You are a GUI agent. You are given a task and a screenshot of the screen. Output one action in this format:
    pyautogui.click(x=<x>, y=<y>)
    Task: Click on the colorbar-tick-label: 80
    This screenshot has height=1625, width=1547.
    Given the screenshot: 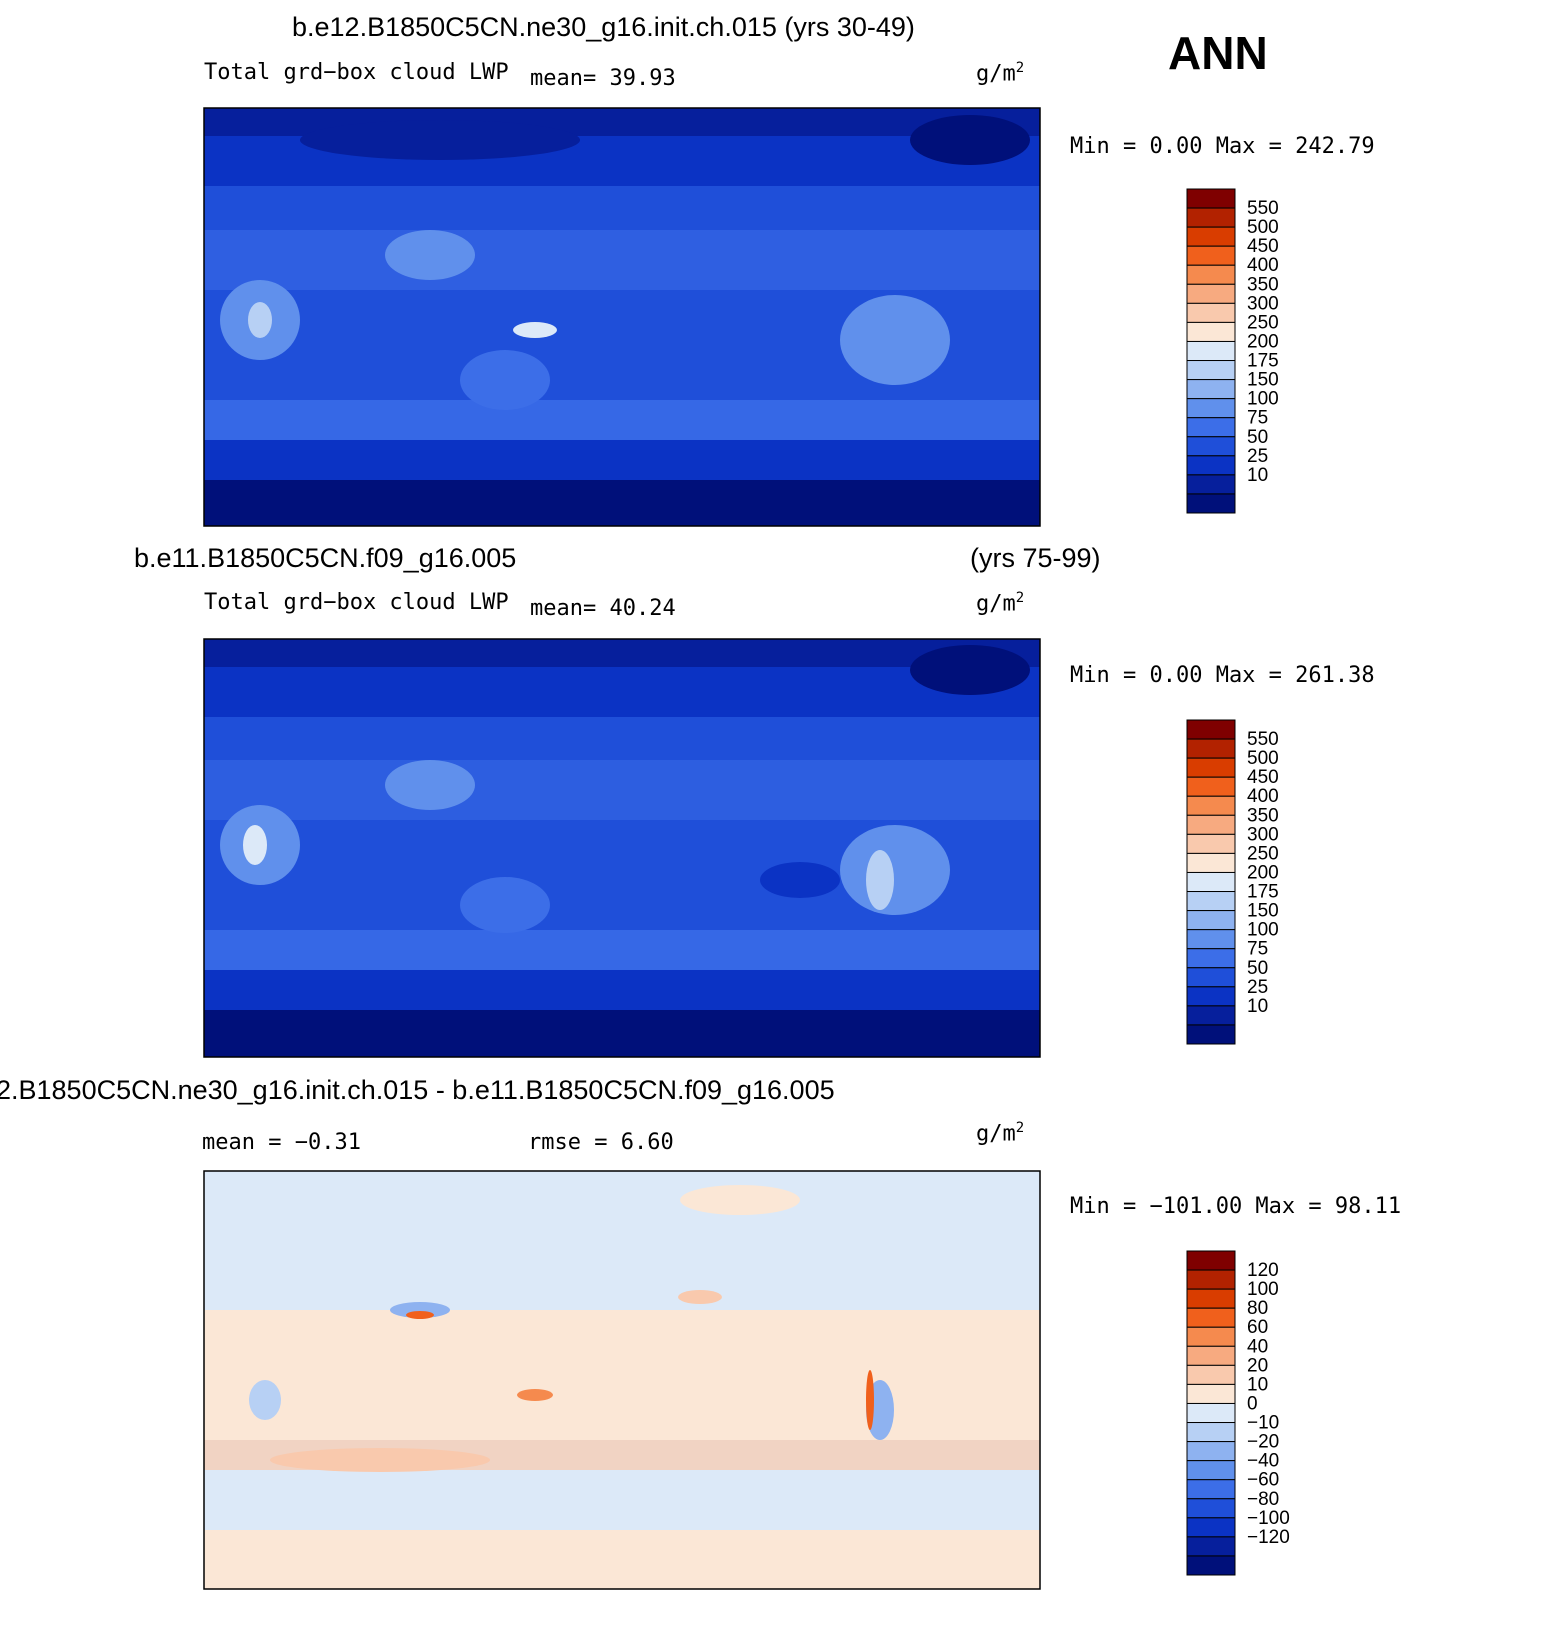 What is the action you would take?
    pyautogui.click(x=1257, y=1308)
    